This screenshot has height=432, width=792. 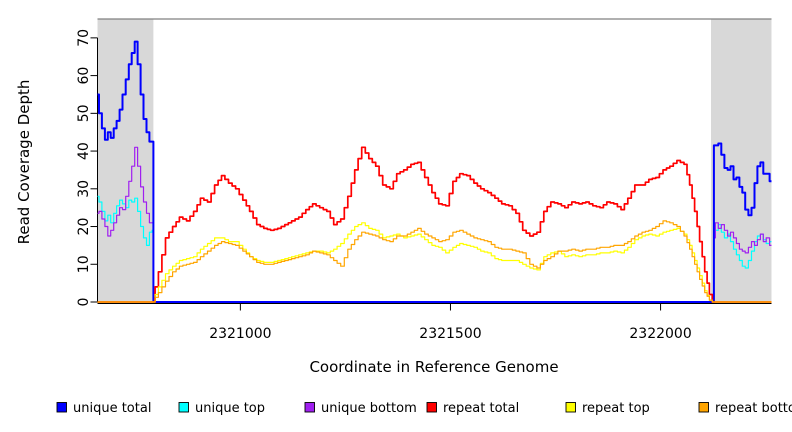 What do you see at coordinates (84, 38) in the screenshot?
I see `y-tick-label: 70` at bounding box center [84, 38].